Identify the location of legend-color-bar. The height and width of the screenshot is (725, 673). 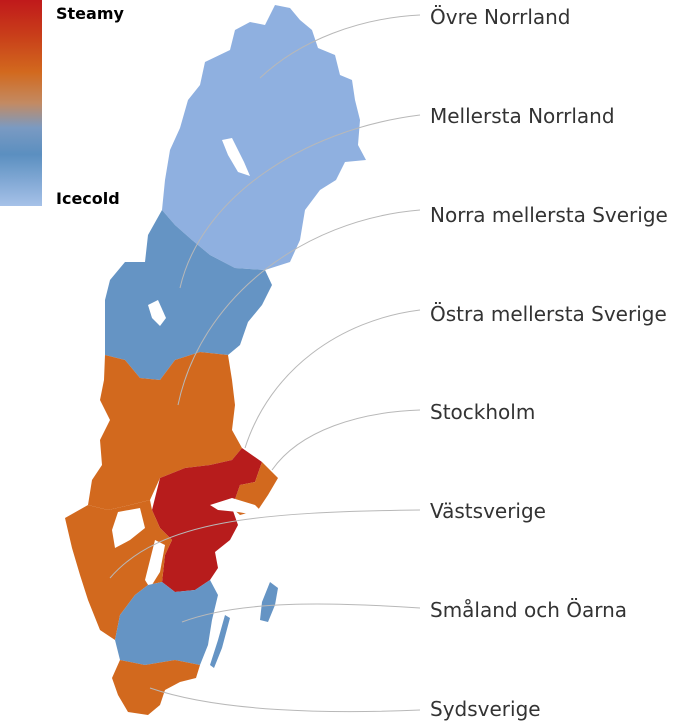
(21, 103).